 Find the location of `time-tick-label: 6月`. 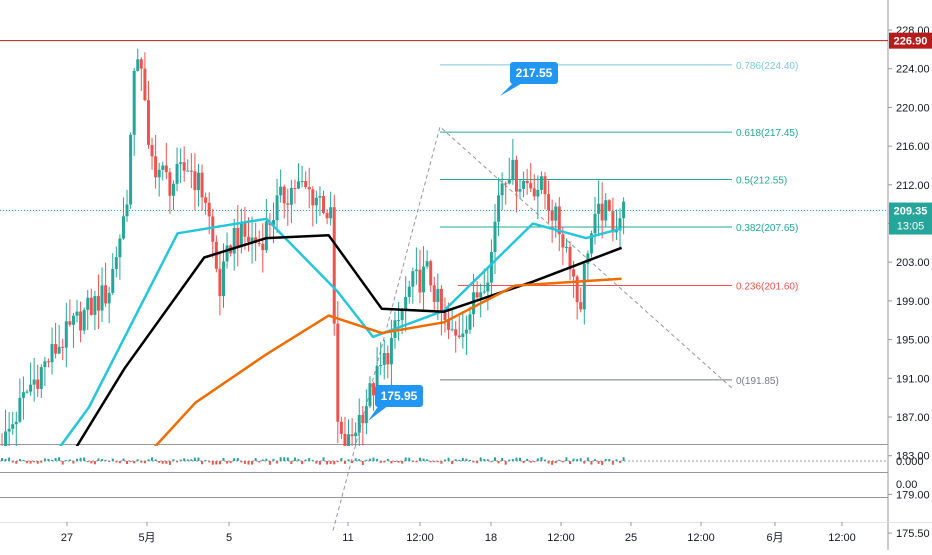

time-tick-label: 6月 is located at coordinates (774, 538).